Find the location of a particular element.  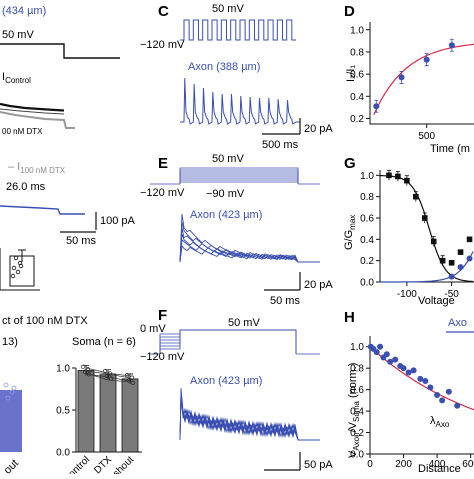

panel-g-xtick-label: -100 is located at coordinates (407, 294).